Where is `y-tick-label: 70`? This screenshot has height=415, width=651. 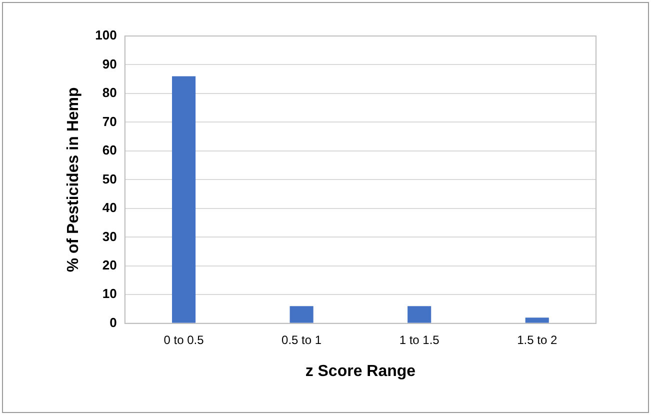 y-tick-label: 70 is located at coordinates (109, 121).